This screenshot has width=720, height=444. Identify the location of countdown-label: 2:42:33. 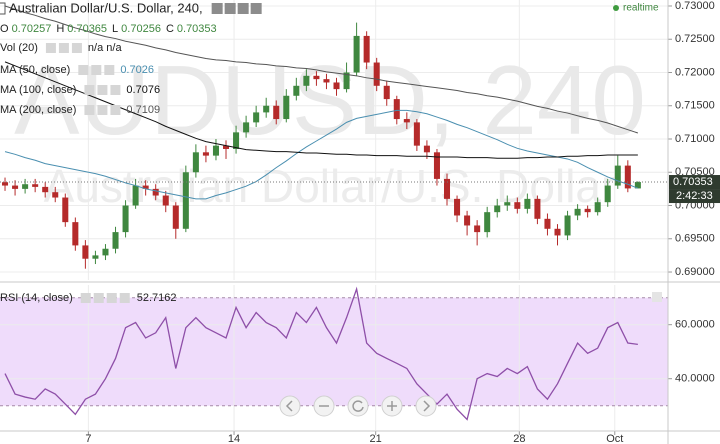
(694, 196).